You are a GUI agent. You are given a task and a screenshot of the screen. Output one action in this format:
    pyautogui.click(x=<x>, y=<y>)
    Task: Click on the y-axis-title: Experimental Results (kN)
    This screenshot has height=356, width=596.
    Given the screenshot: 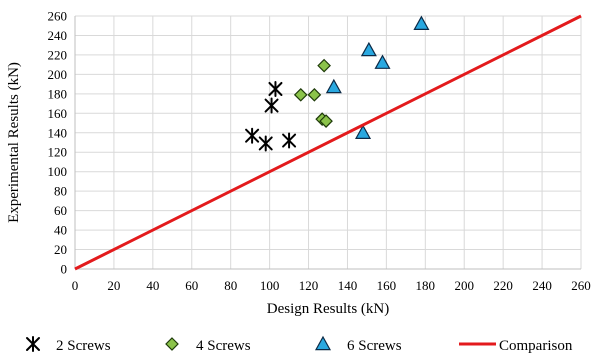 What is the action you would take?
    pyautogui.click(x=14, y=142)
    